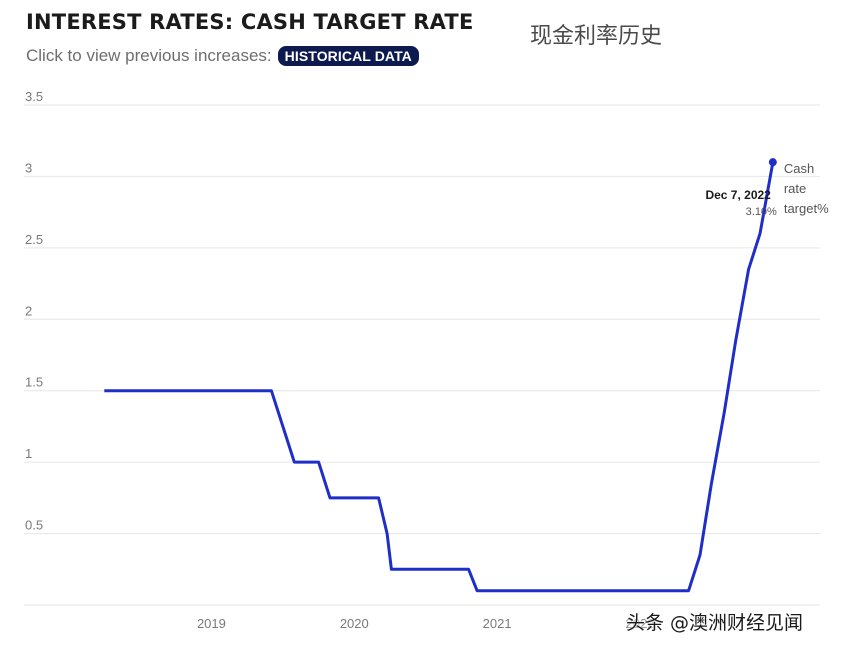 This screenshot has height=650, width=843. What do you see at coordinates (34, 239) in the screenshot?
I see `y-tick-label: 2.5` at bounding box center [34, 239].